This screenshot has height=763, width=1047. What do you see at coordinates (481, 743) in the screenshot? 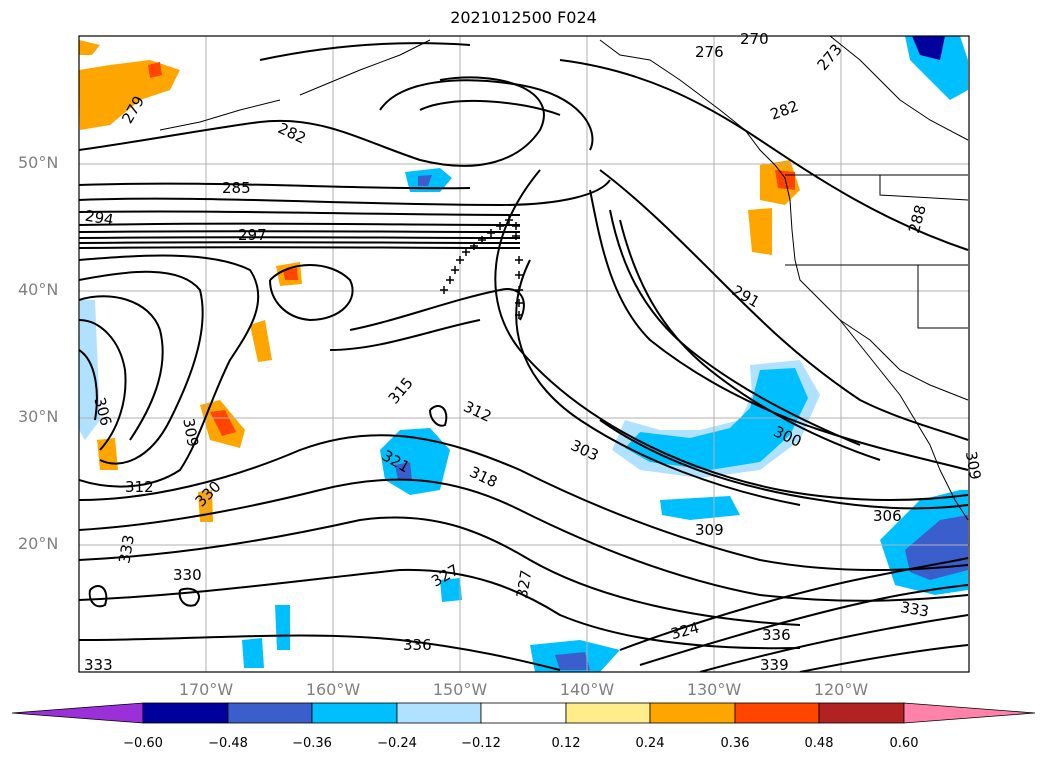
I see `colorbar-tick-label: −0.12` at bounding box center [481, 743].